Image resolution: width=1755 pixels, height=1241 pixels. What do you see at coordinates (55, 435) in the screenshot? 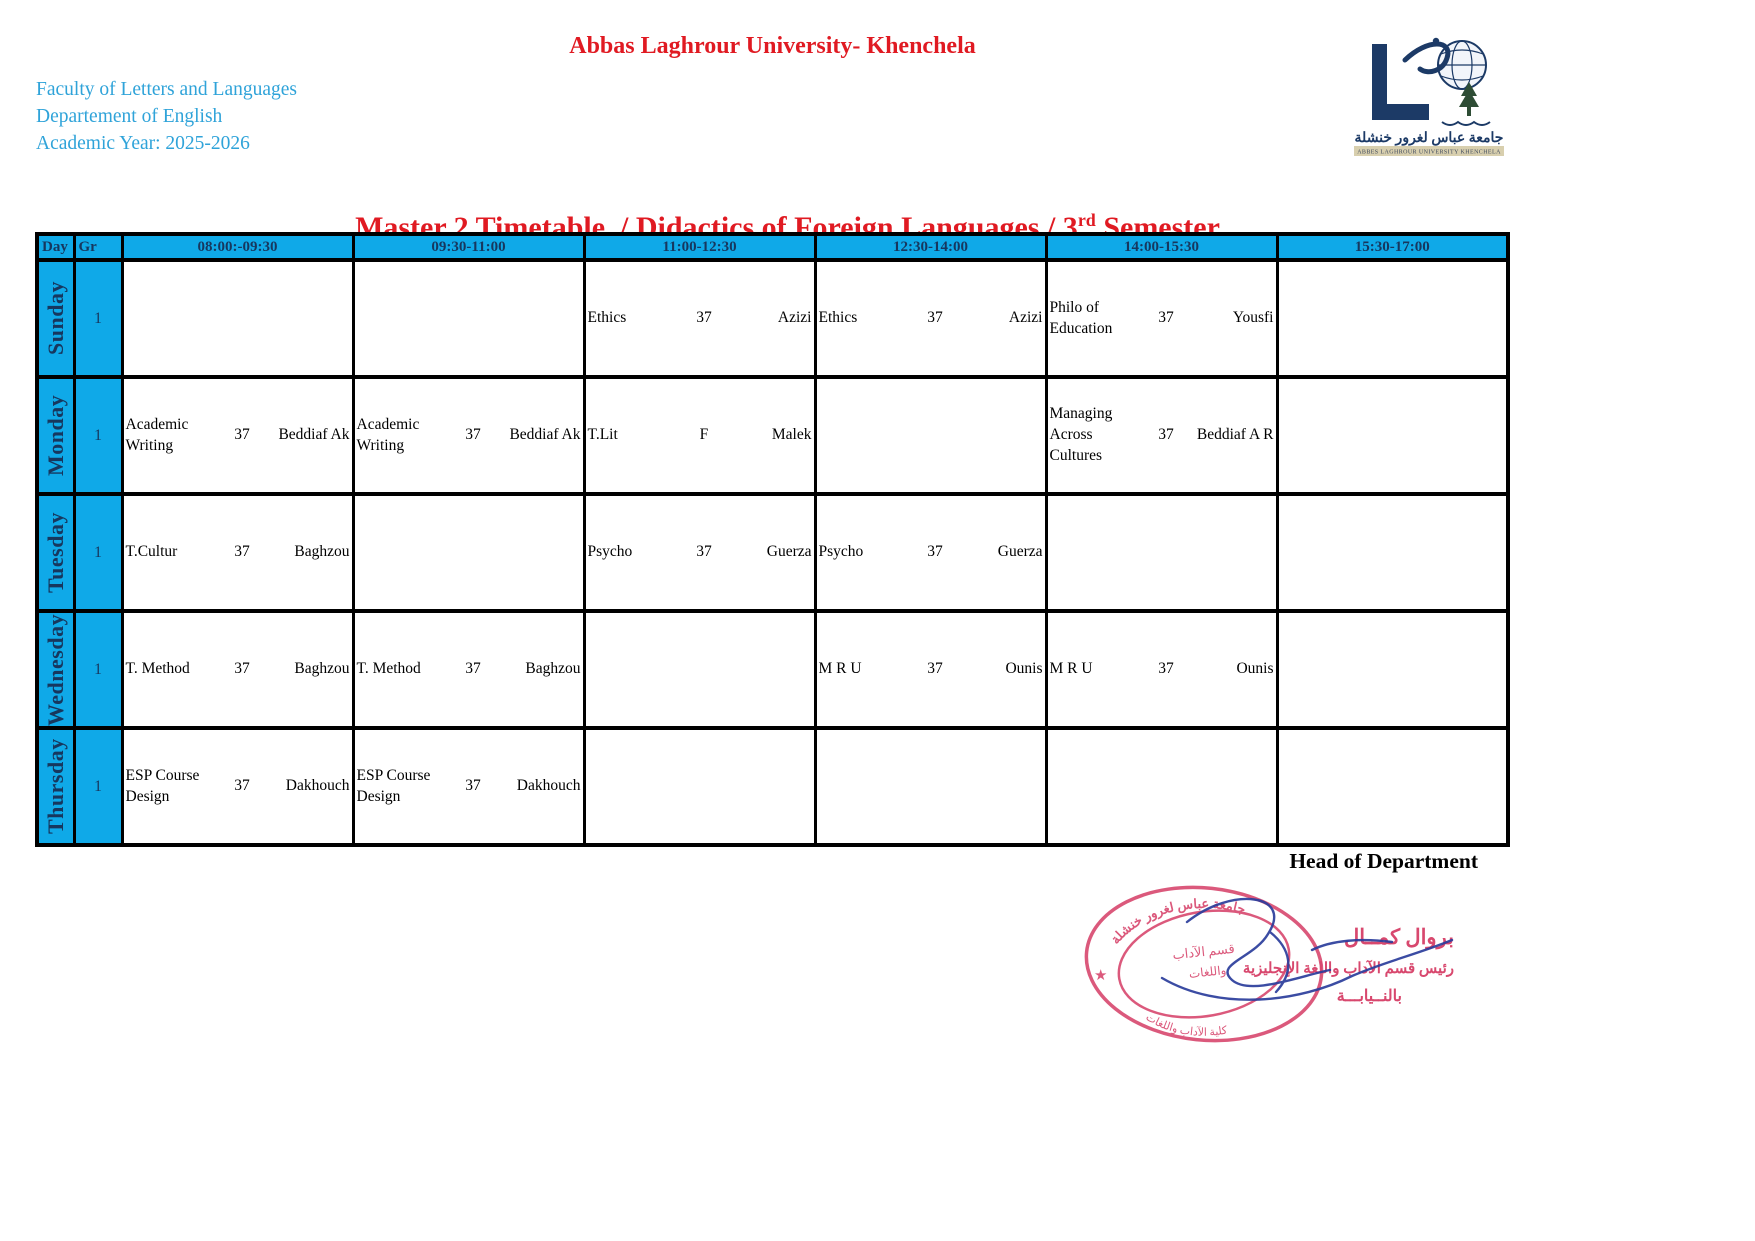
I see `day-cell: Monday` at bounding box center [55, 435].